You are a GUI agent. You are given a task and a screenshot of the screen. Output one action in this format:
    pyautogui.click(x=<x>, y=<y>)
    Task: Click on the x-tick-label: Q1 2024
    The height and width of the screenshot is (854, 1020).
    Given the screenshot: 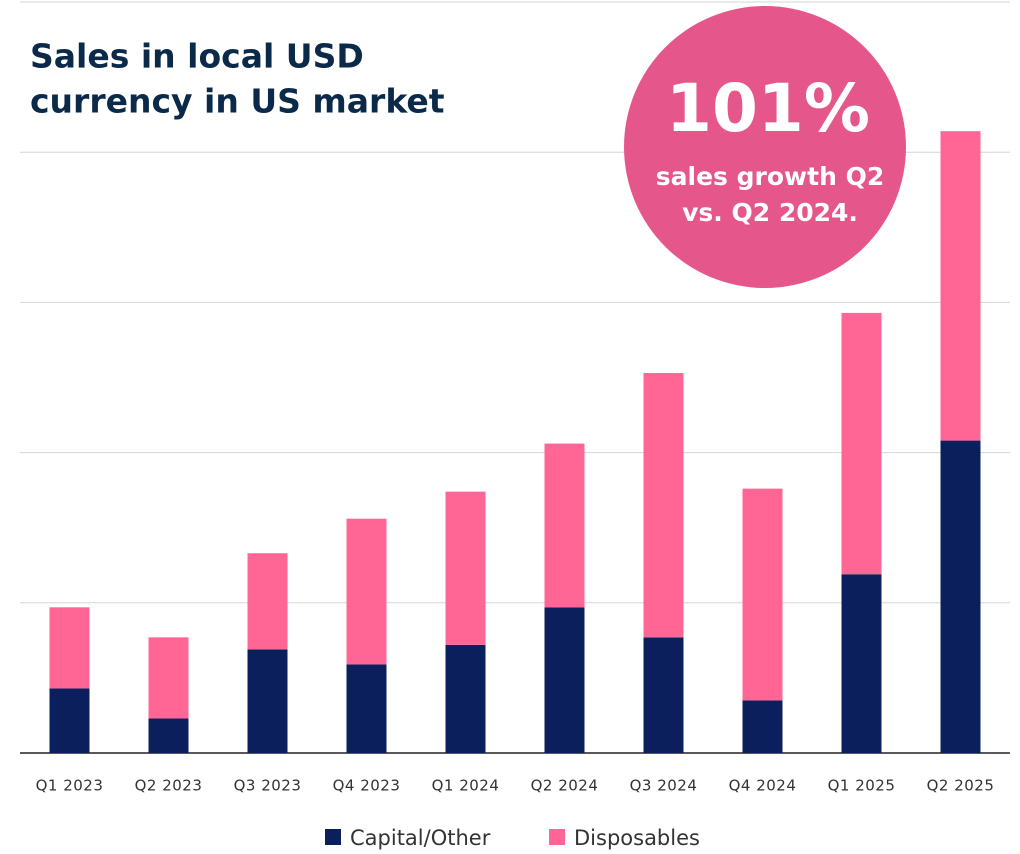 What is the action you would take?
    pyautogui.click(x=466, y=786)
    